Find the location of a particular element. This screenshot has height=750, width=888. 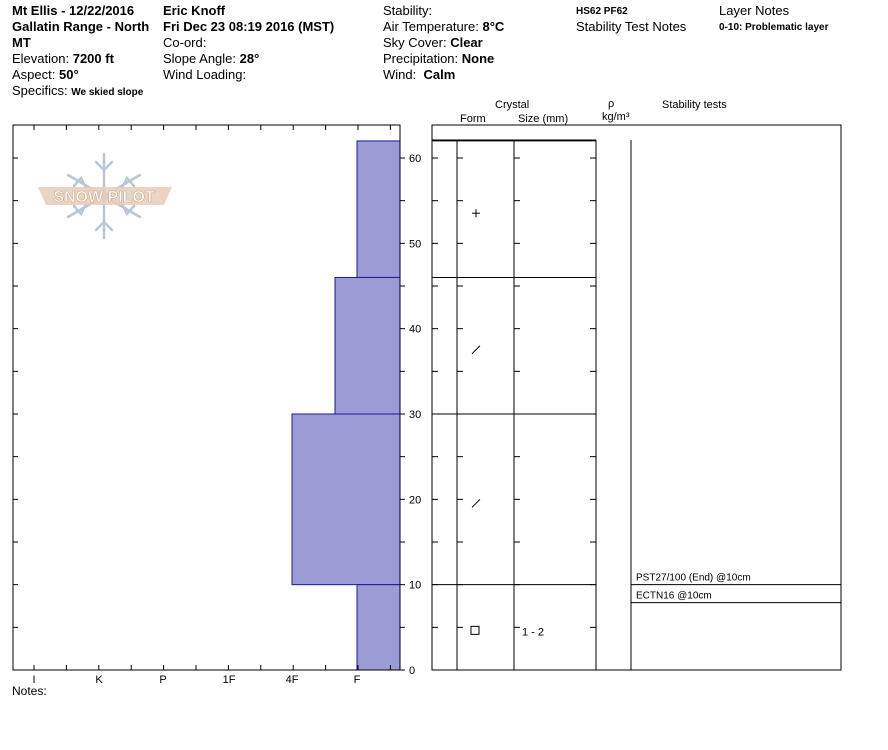

slope-label: Slope Angle: is located at coordinates (200, 58).